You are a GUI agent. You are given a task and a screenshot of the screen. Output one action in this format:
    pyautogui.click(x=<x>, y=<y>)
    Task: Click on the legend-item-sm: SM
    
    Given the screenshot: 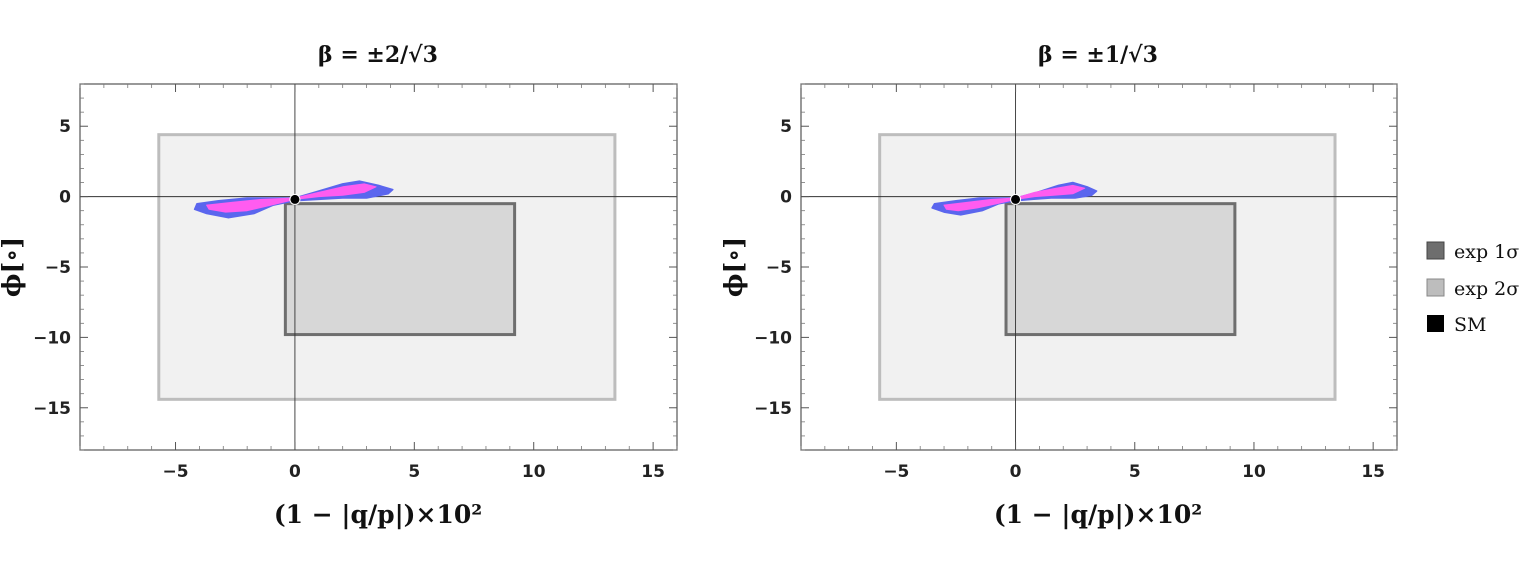 What is the action you would take?
    pyautogui.click(x=1456, y=325)
    